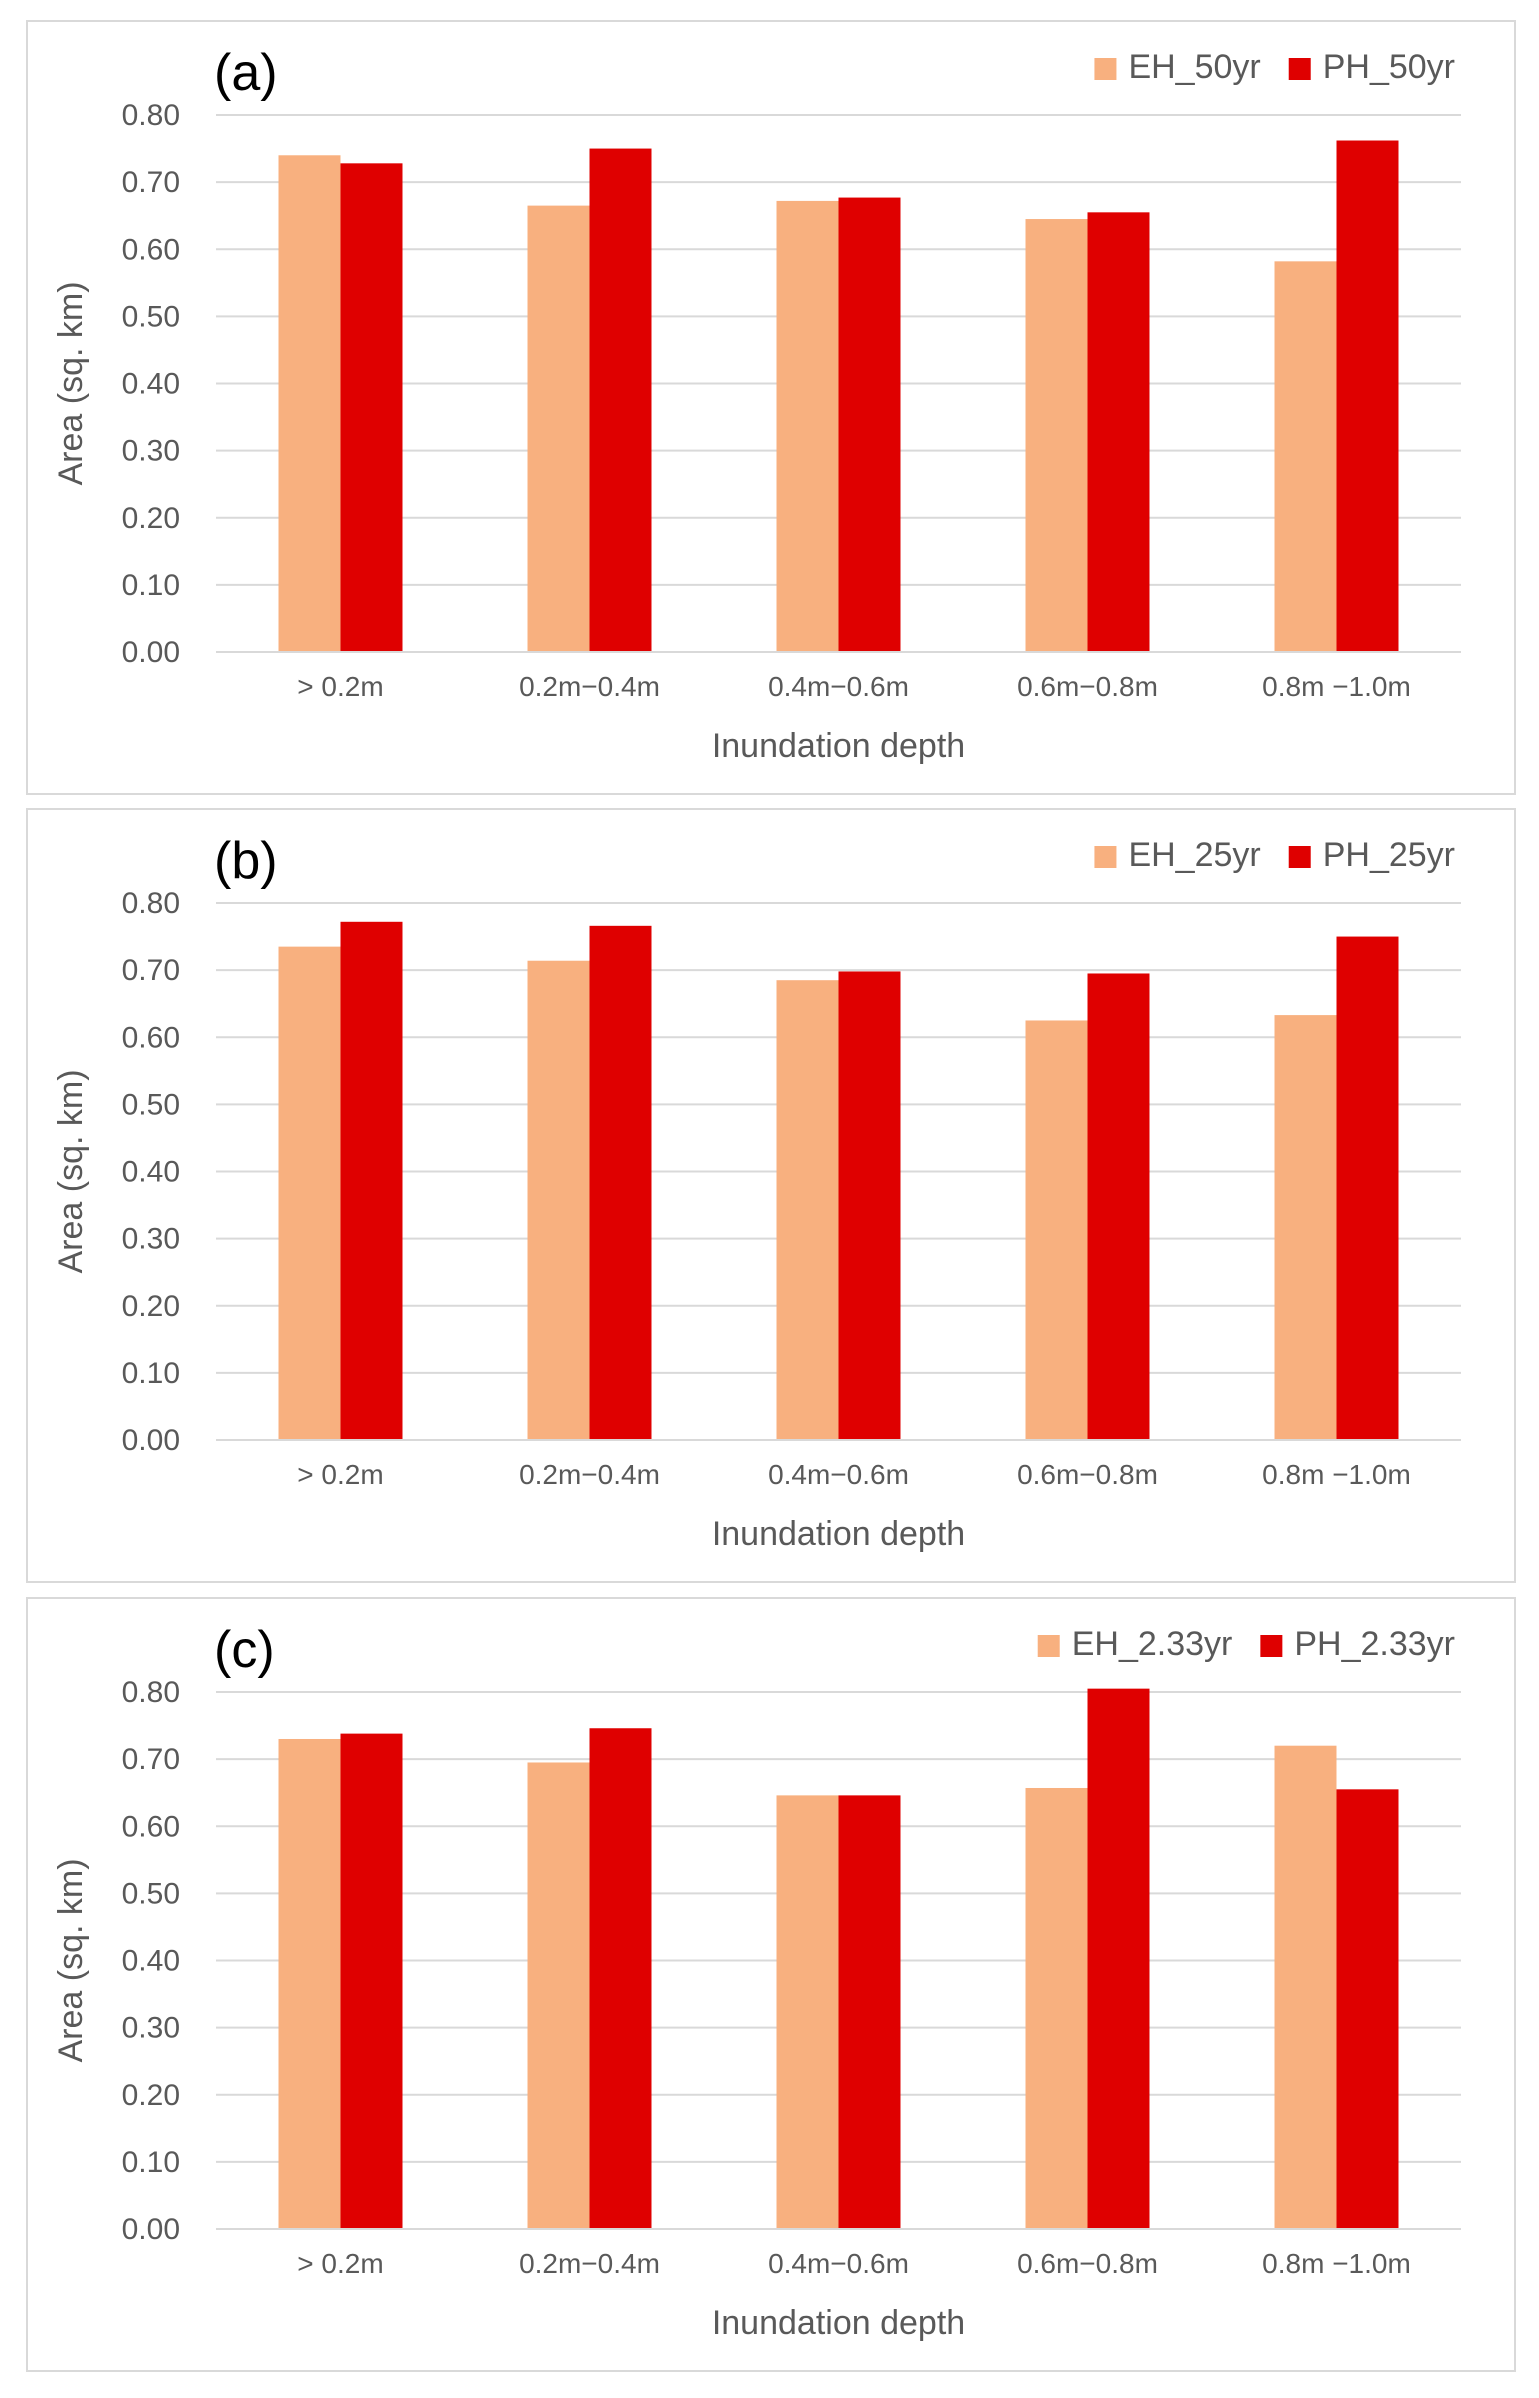 This screenshot has width=1539, height=2398. Describe the element at coordinates (1389, 855) in the screenshot. I see `legend-label: PH_25yr` at that location.